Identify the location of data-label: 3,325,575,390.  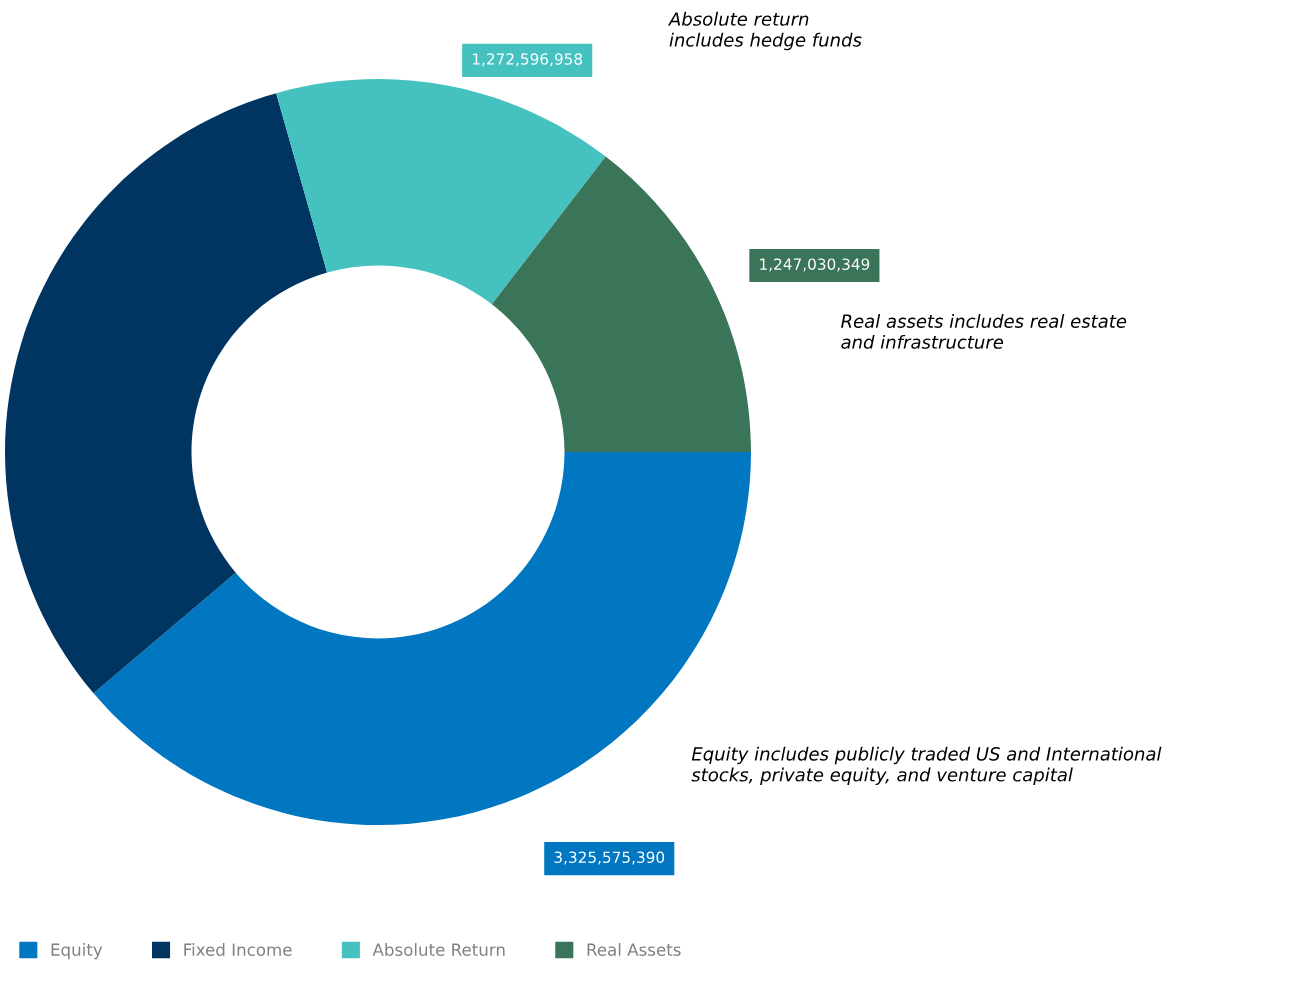
(609, 858).